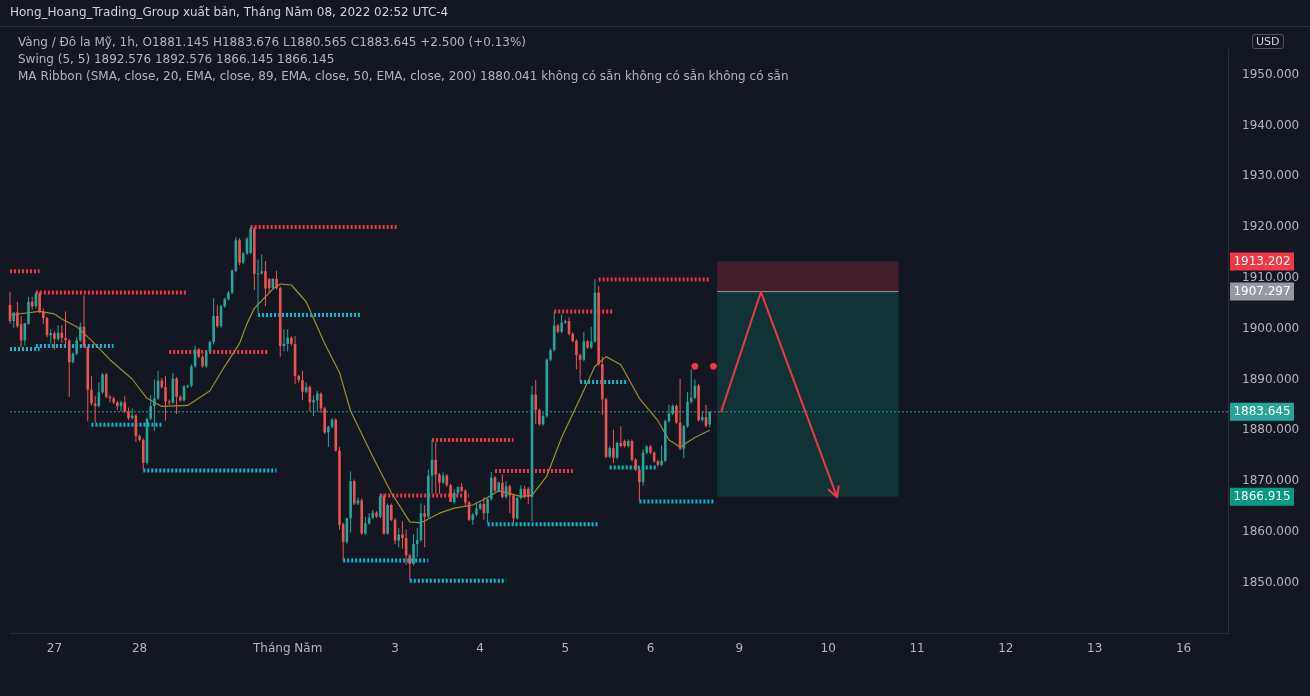  I want to click on y-tick-label: 1900.000, so click(1271, 327).